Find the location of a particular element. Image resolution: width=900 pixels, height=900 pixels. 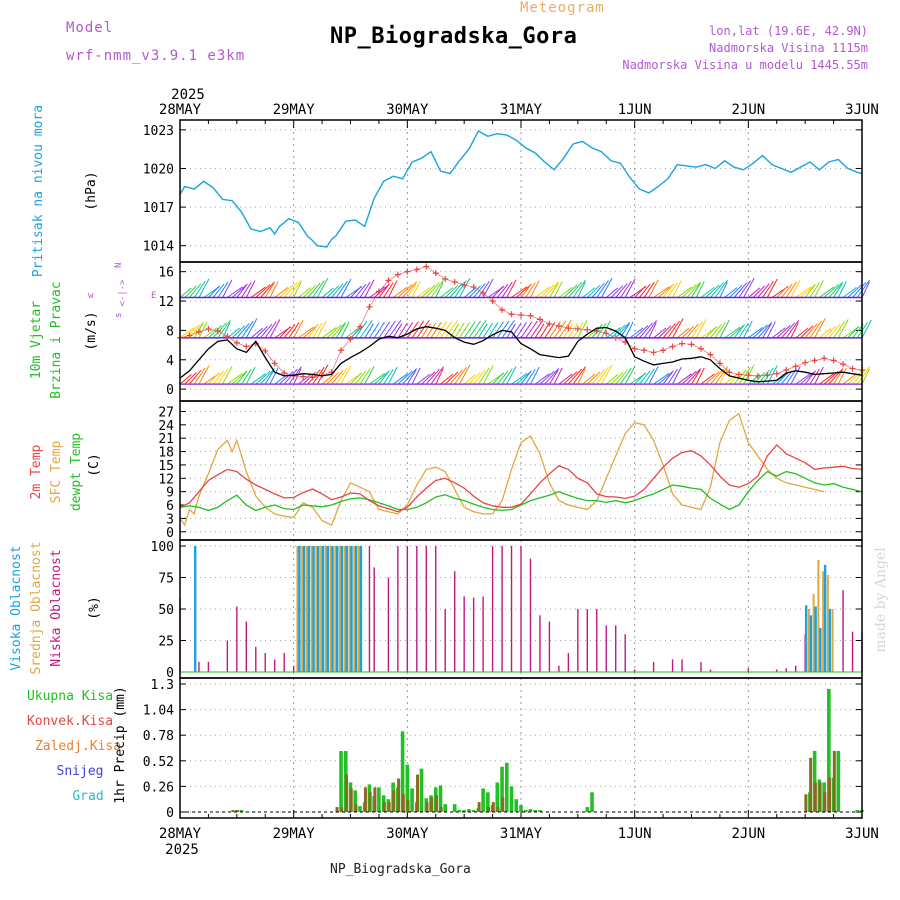

pressure-ylabel: (hPa) is located at coordinates (91, 190).